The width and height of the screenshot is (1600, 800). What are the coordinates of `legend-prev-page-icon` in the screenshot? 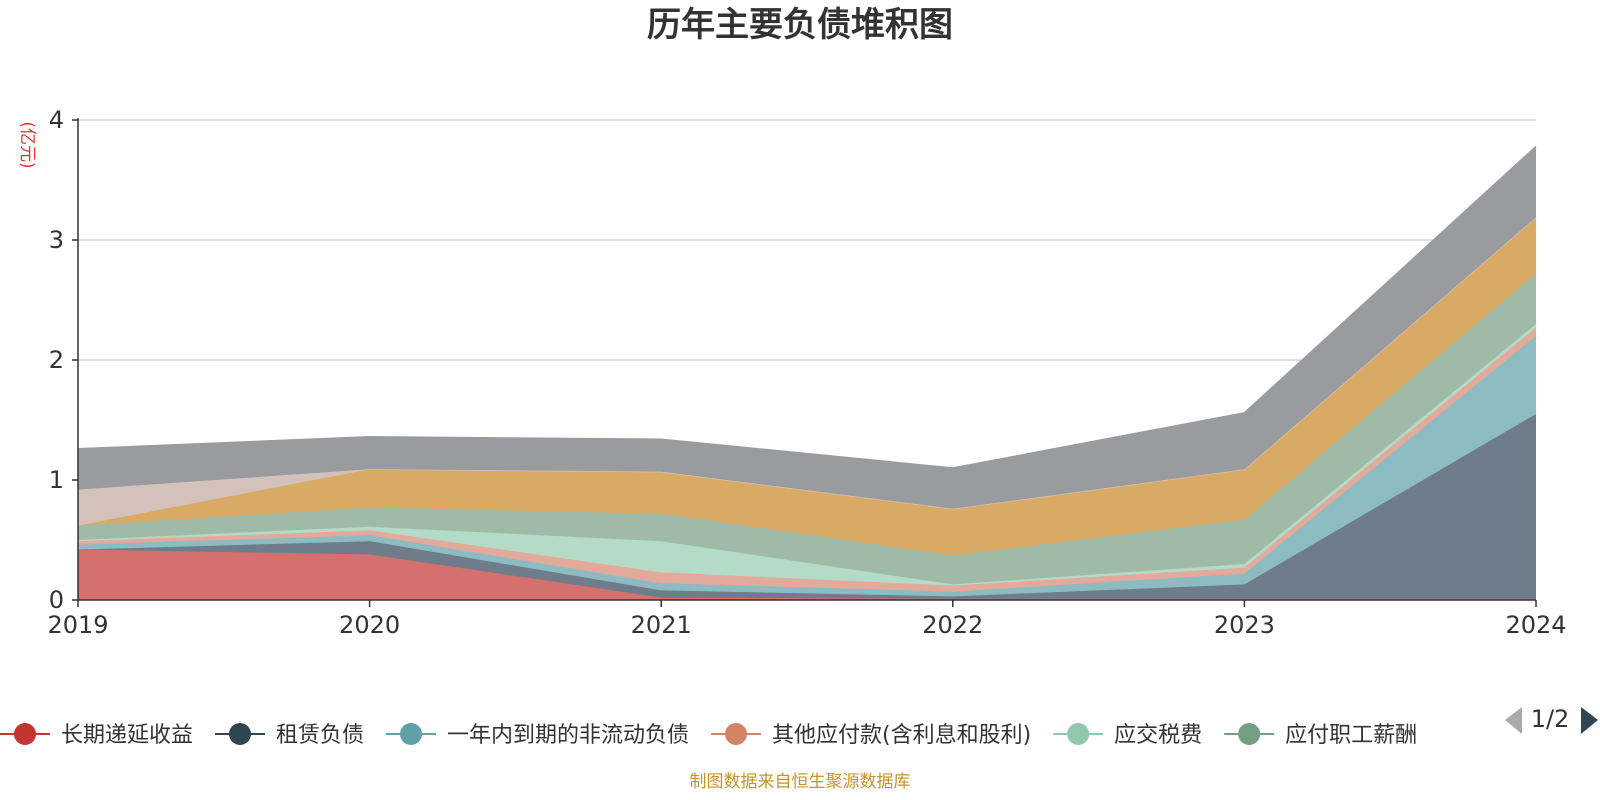 It's located at (1513, 720).